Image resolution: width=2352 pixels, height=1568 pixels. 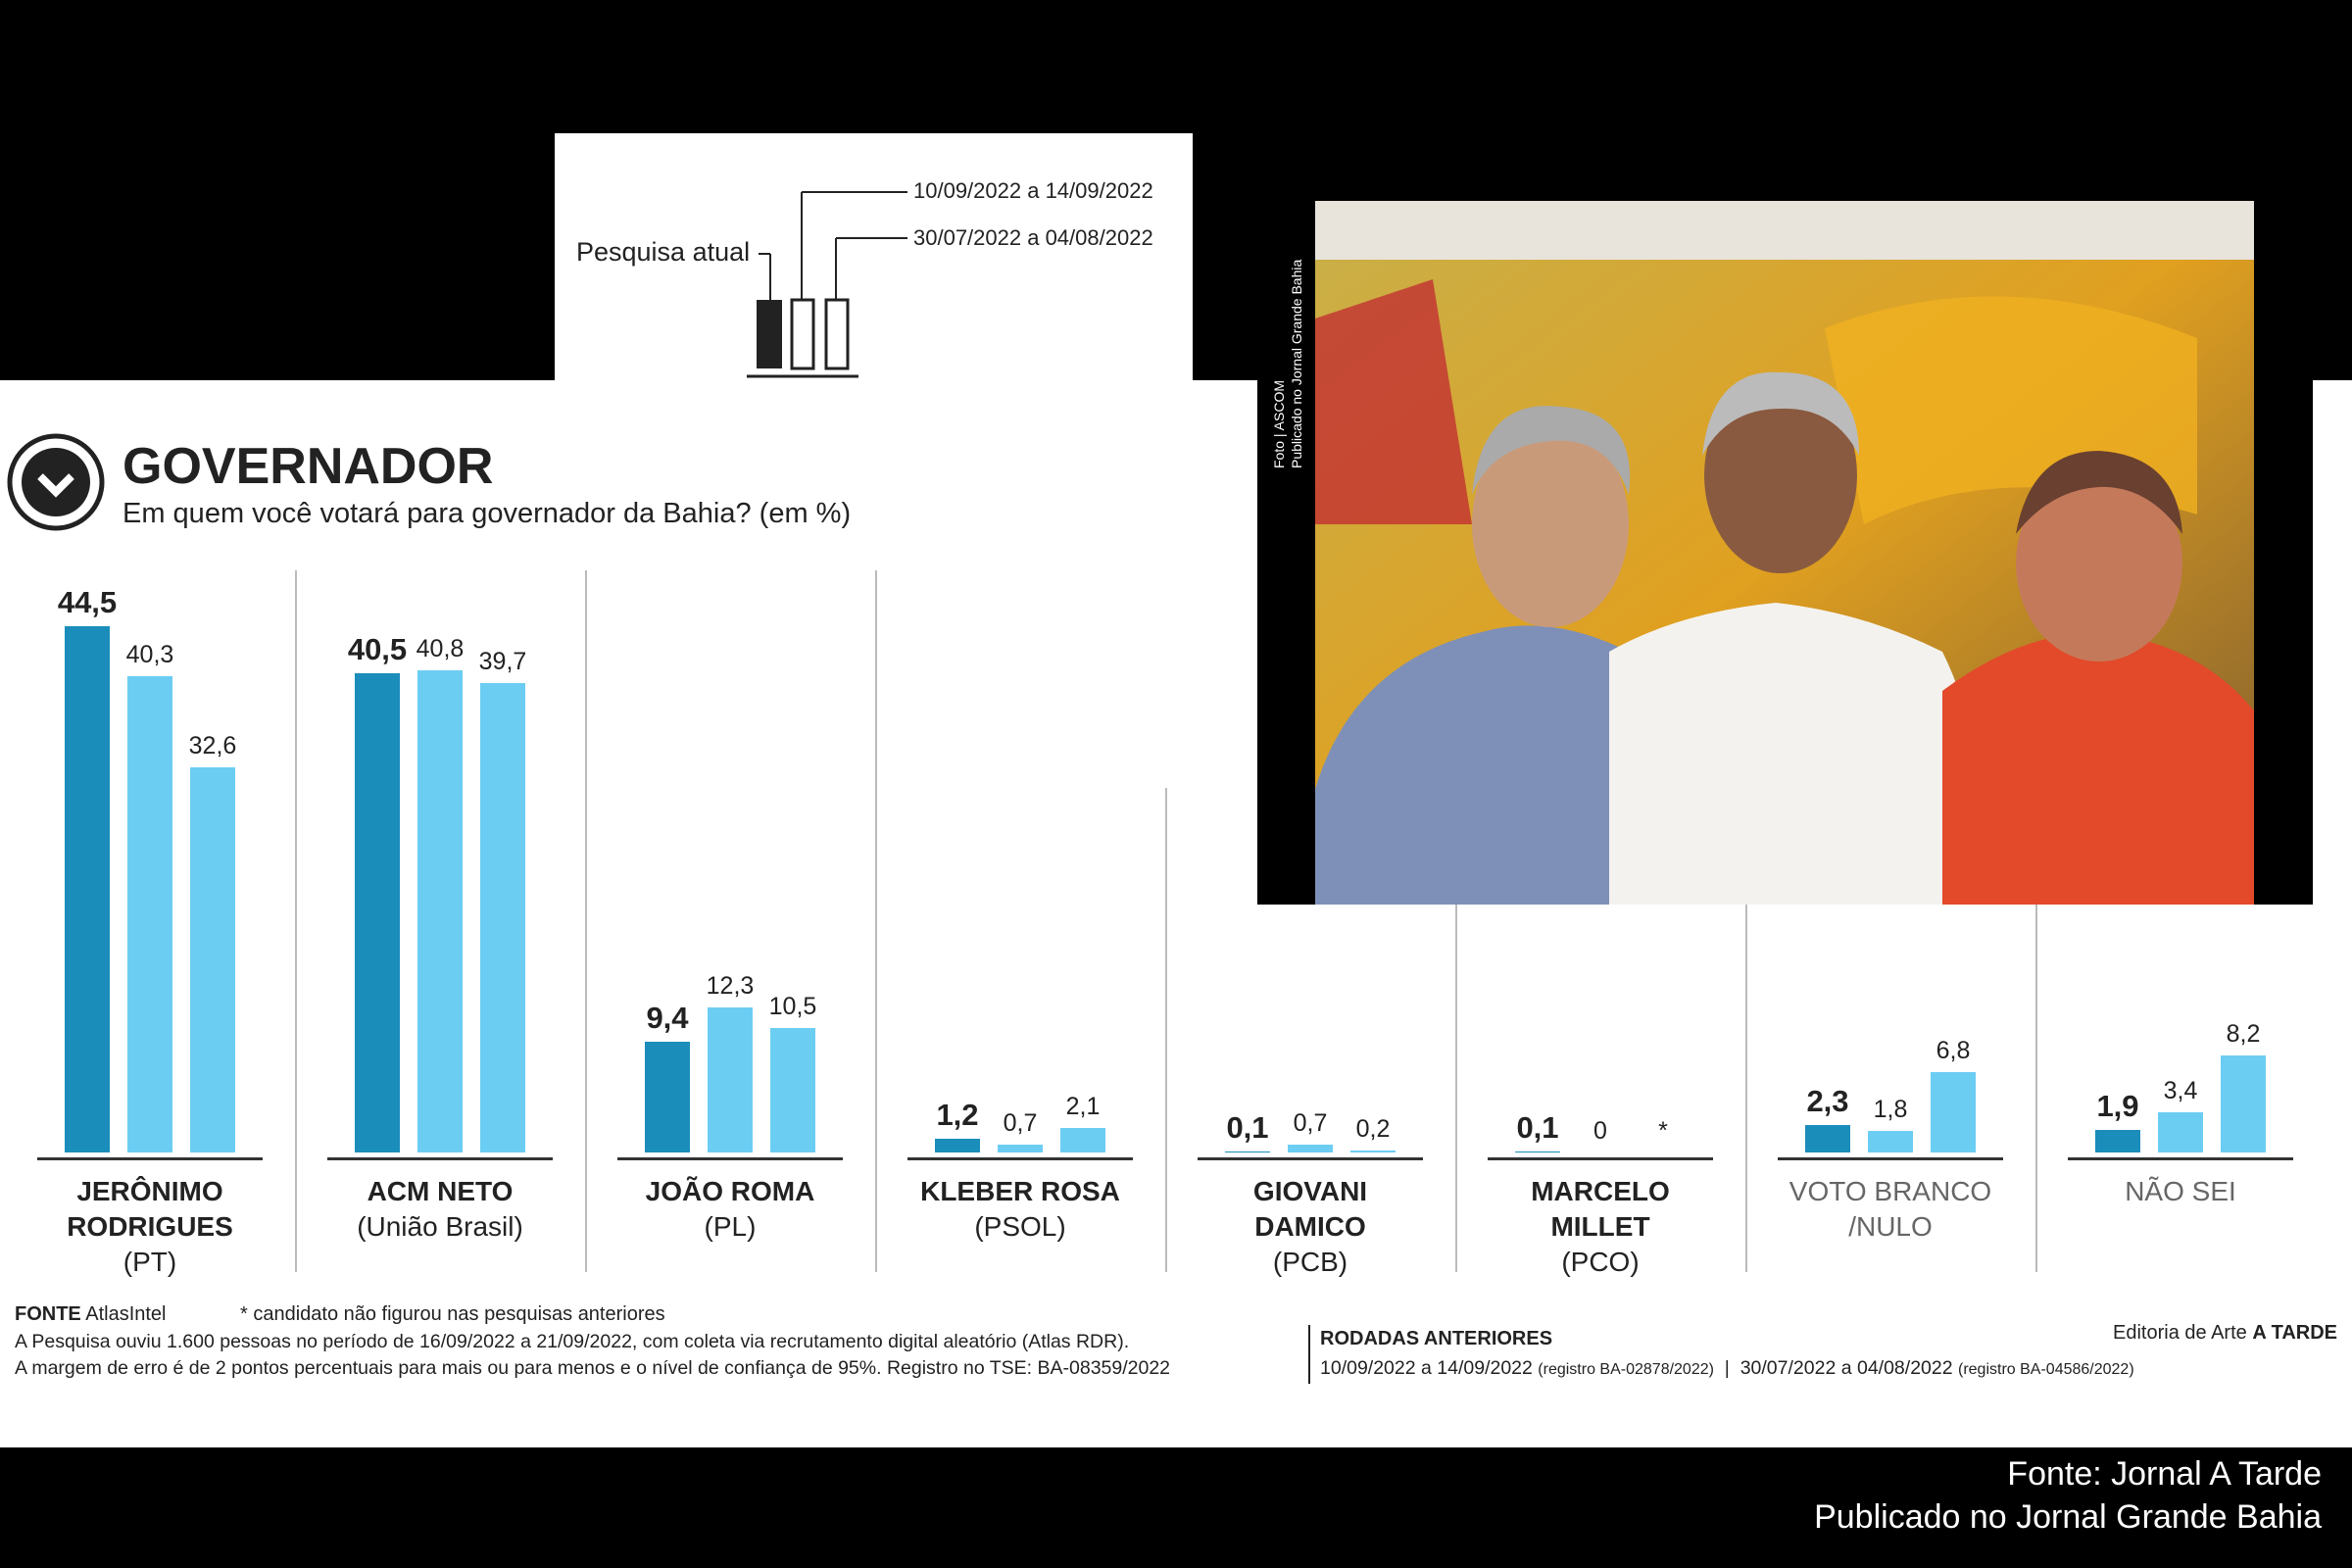 I want to click on category-label: VOTO BRANCO /NULO, so click(x=1890, y=1209).